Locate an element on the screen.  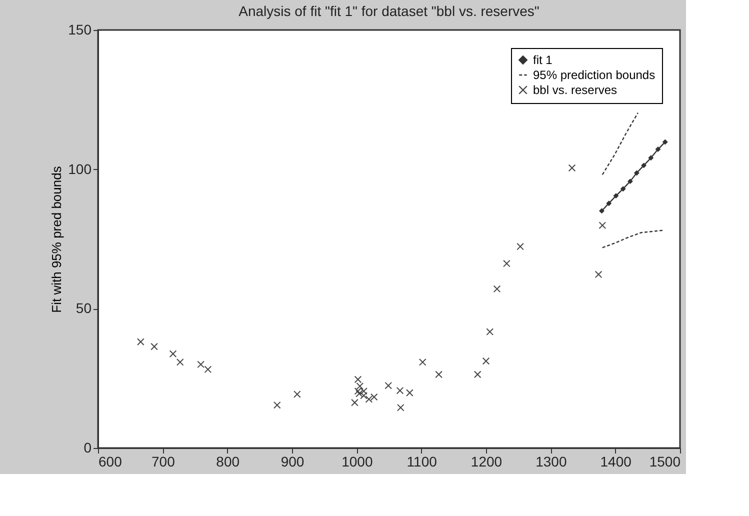
x-tick-label: 1400 is located at coordinates (616, 462).